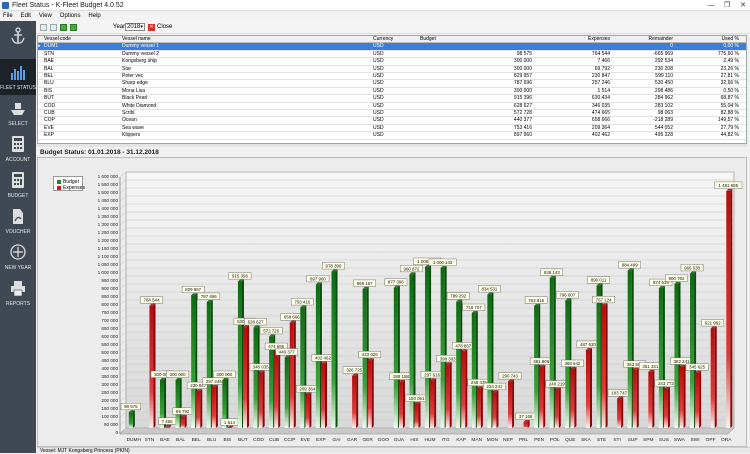 Image resolution: width=750 pixels, height=454 pixels. Describe the element at coordinates (430, 440) in the screenshot. I see `x-tick-label: HUM` at that location.